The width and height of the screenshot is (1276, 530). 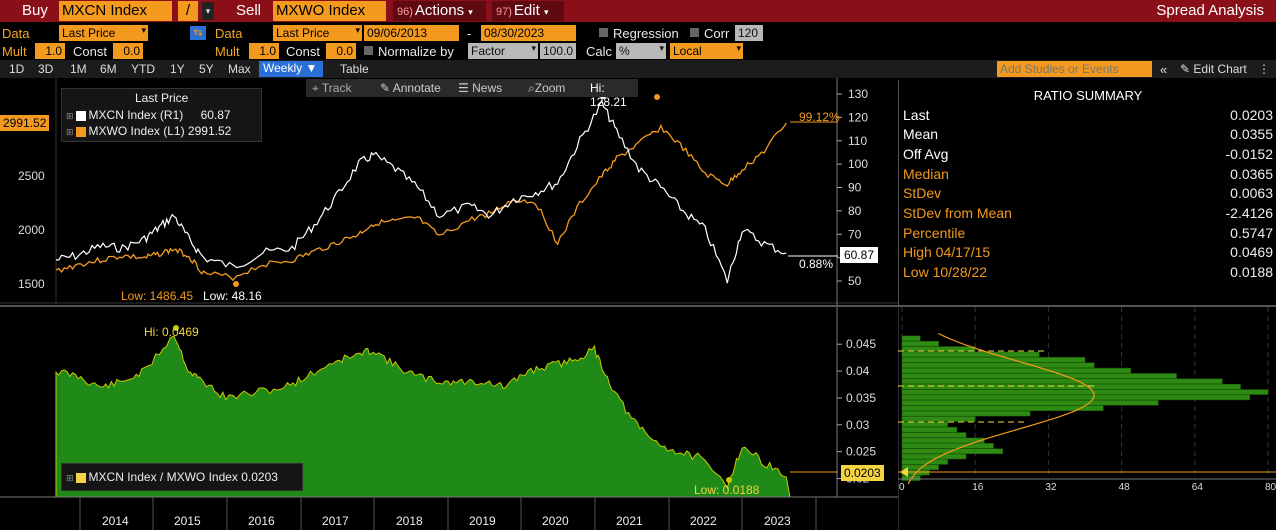 I want to click on corr-checkbox, so click(x=694, y=32).